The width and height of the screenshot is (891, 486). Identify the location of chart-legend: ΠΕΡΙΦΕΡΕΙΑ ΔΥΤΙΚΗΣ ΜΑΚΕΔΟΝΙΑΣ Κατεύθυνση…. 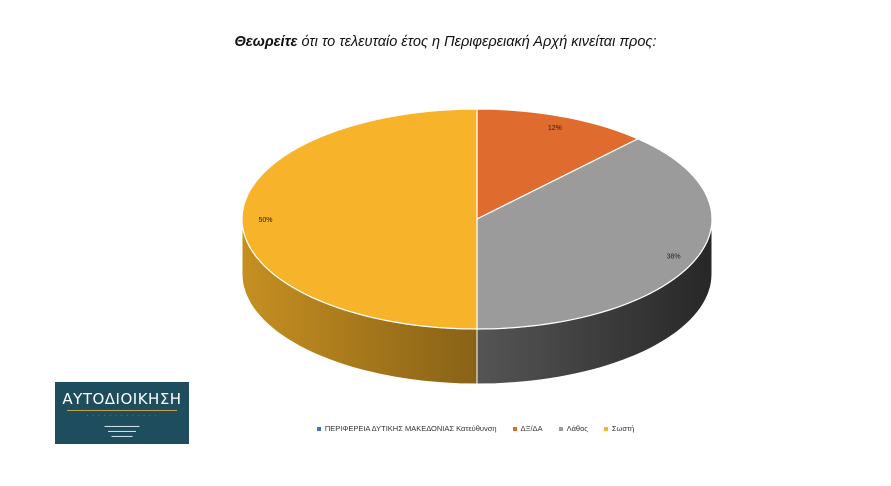
(445, 428).